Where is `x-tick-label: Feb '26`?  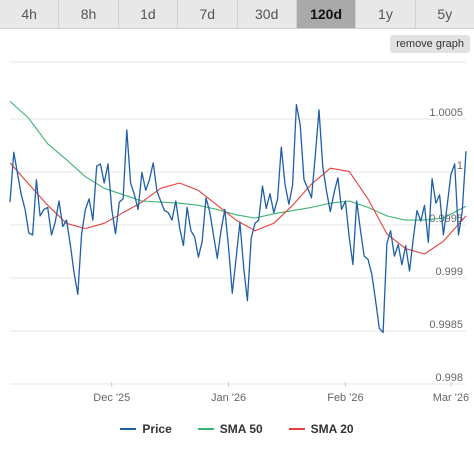 x-tick-label: Feb '26 is located at coordinates (345, 398).